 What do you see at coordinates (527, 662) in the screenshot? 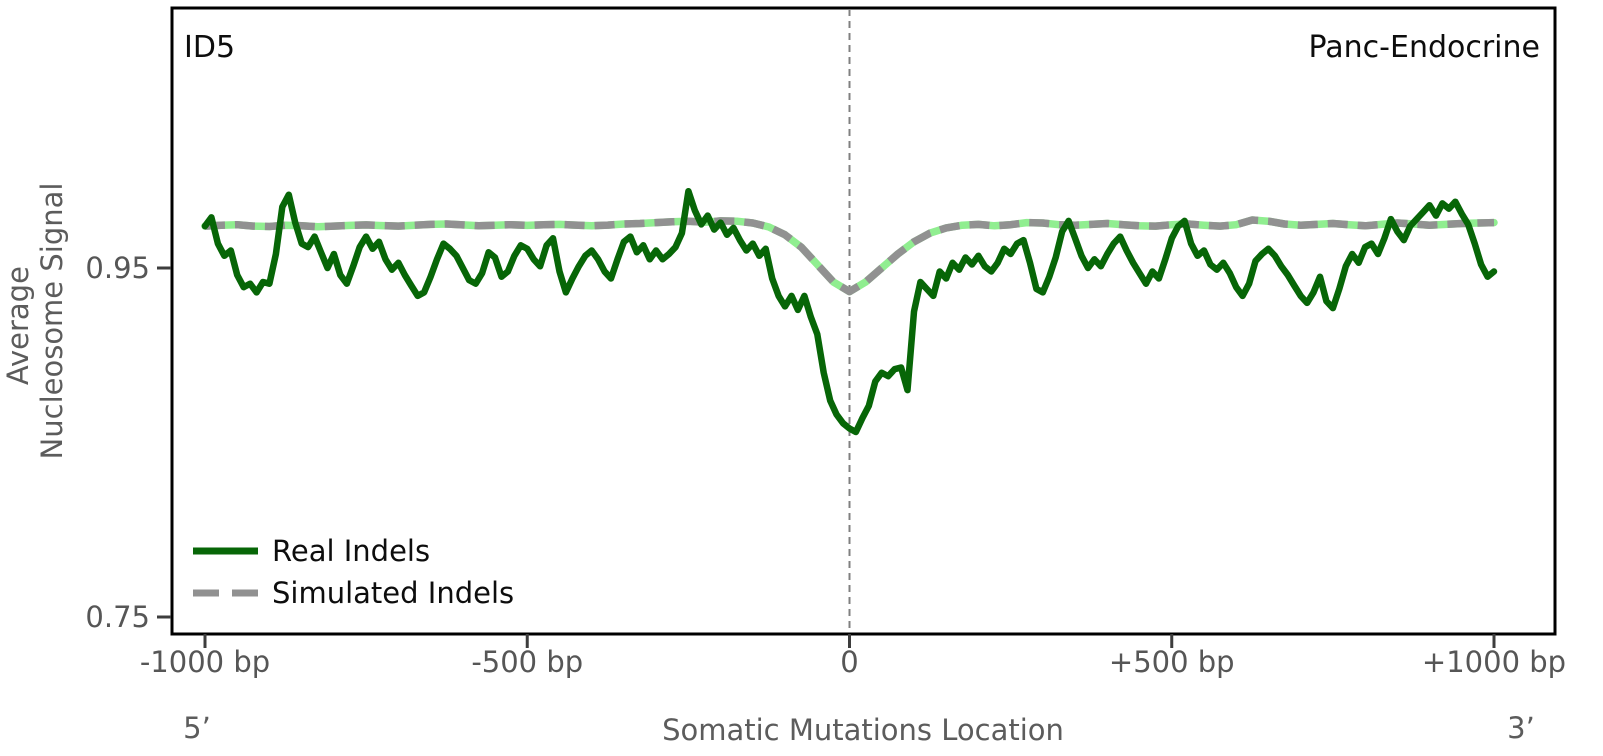
I see `x-tick-label: -500 bp` at bounding box center [527, 662].